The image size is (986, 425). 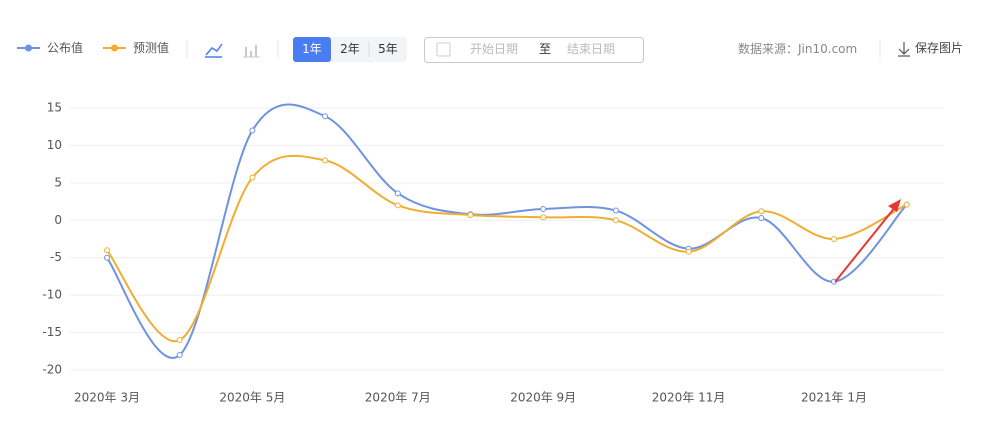 What do you see at coordinates (54, 145) in the screenshot?
I see `y-tick-label: 10` at bounding box center [54, 145].